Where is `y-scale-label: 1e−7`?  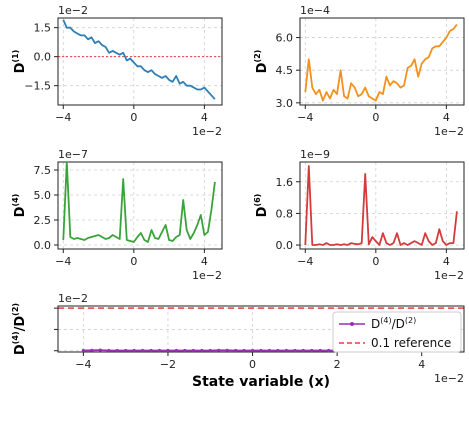 y-scale-label: 1e−7 is located at coordinates (73, 154).